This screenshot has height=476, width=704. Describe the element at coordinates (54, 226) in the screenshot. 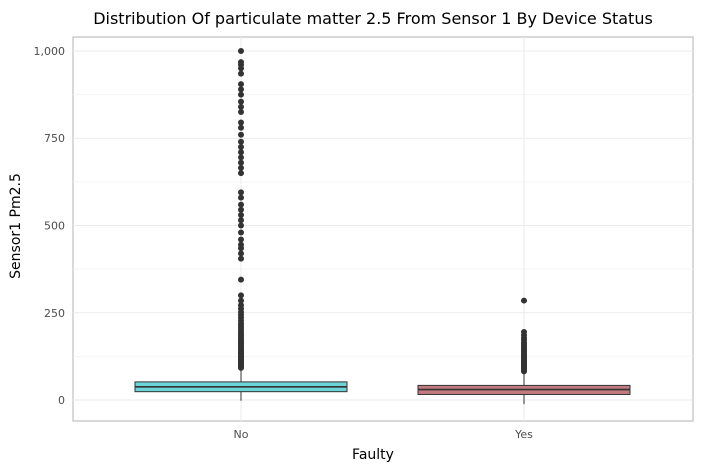

I see `y-tick-label: 500` at that location.